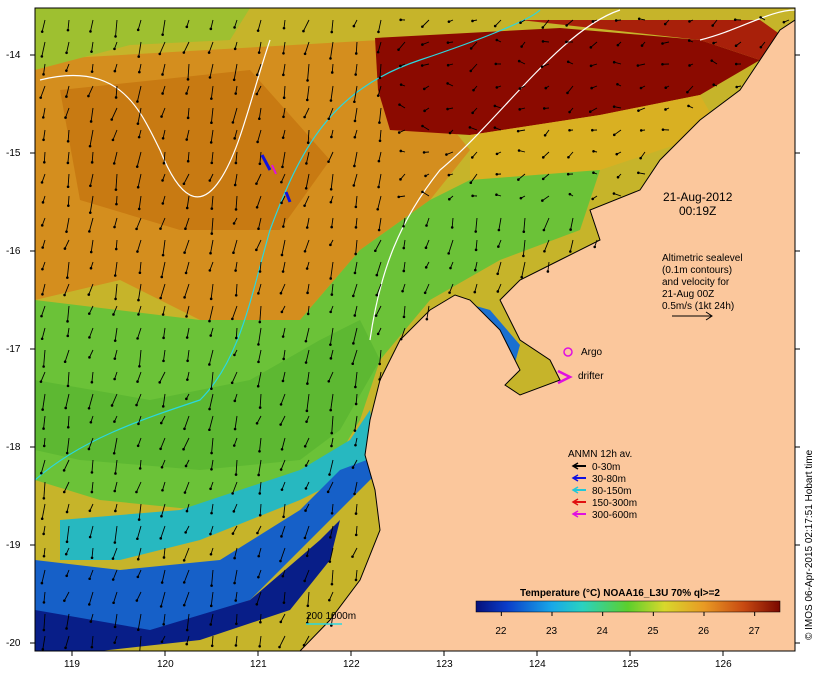 The width and height of the screenshot is (820, 680). I want to click on lat-tick: -14, so click(13, 55).